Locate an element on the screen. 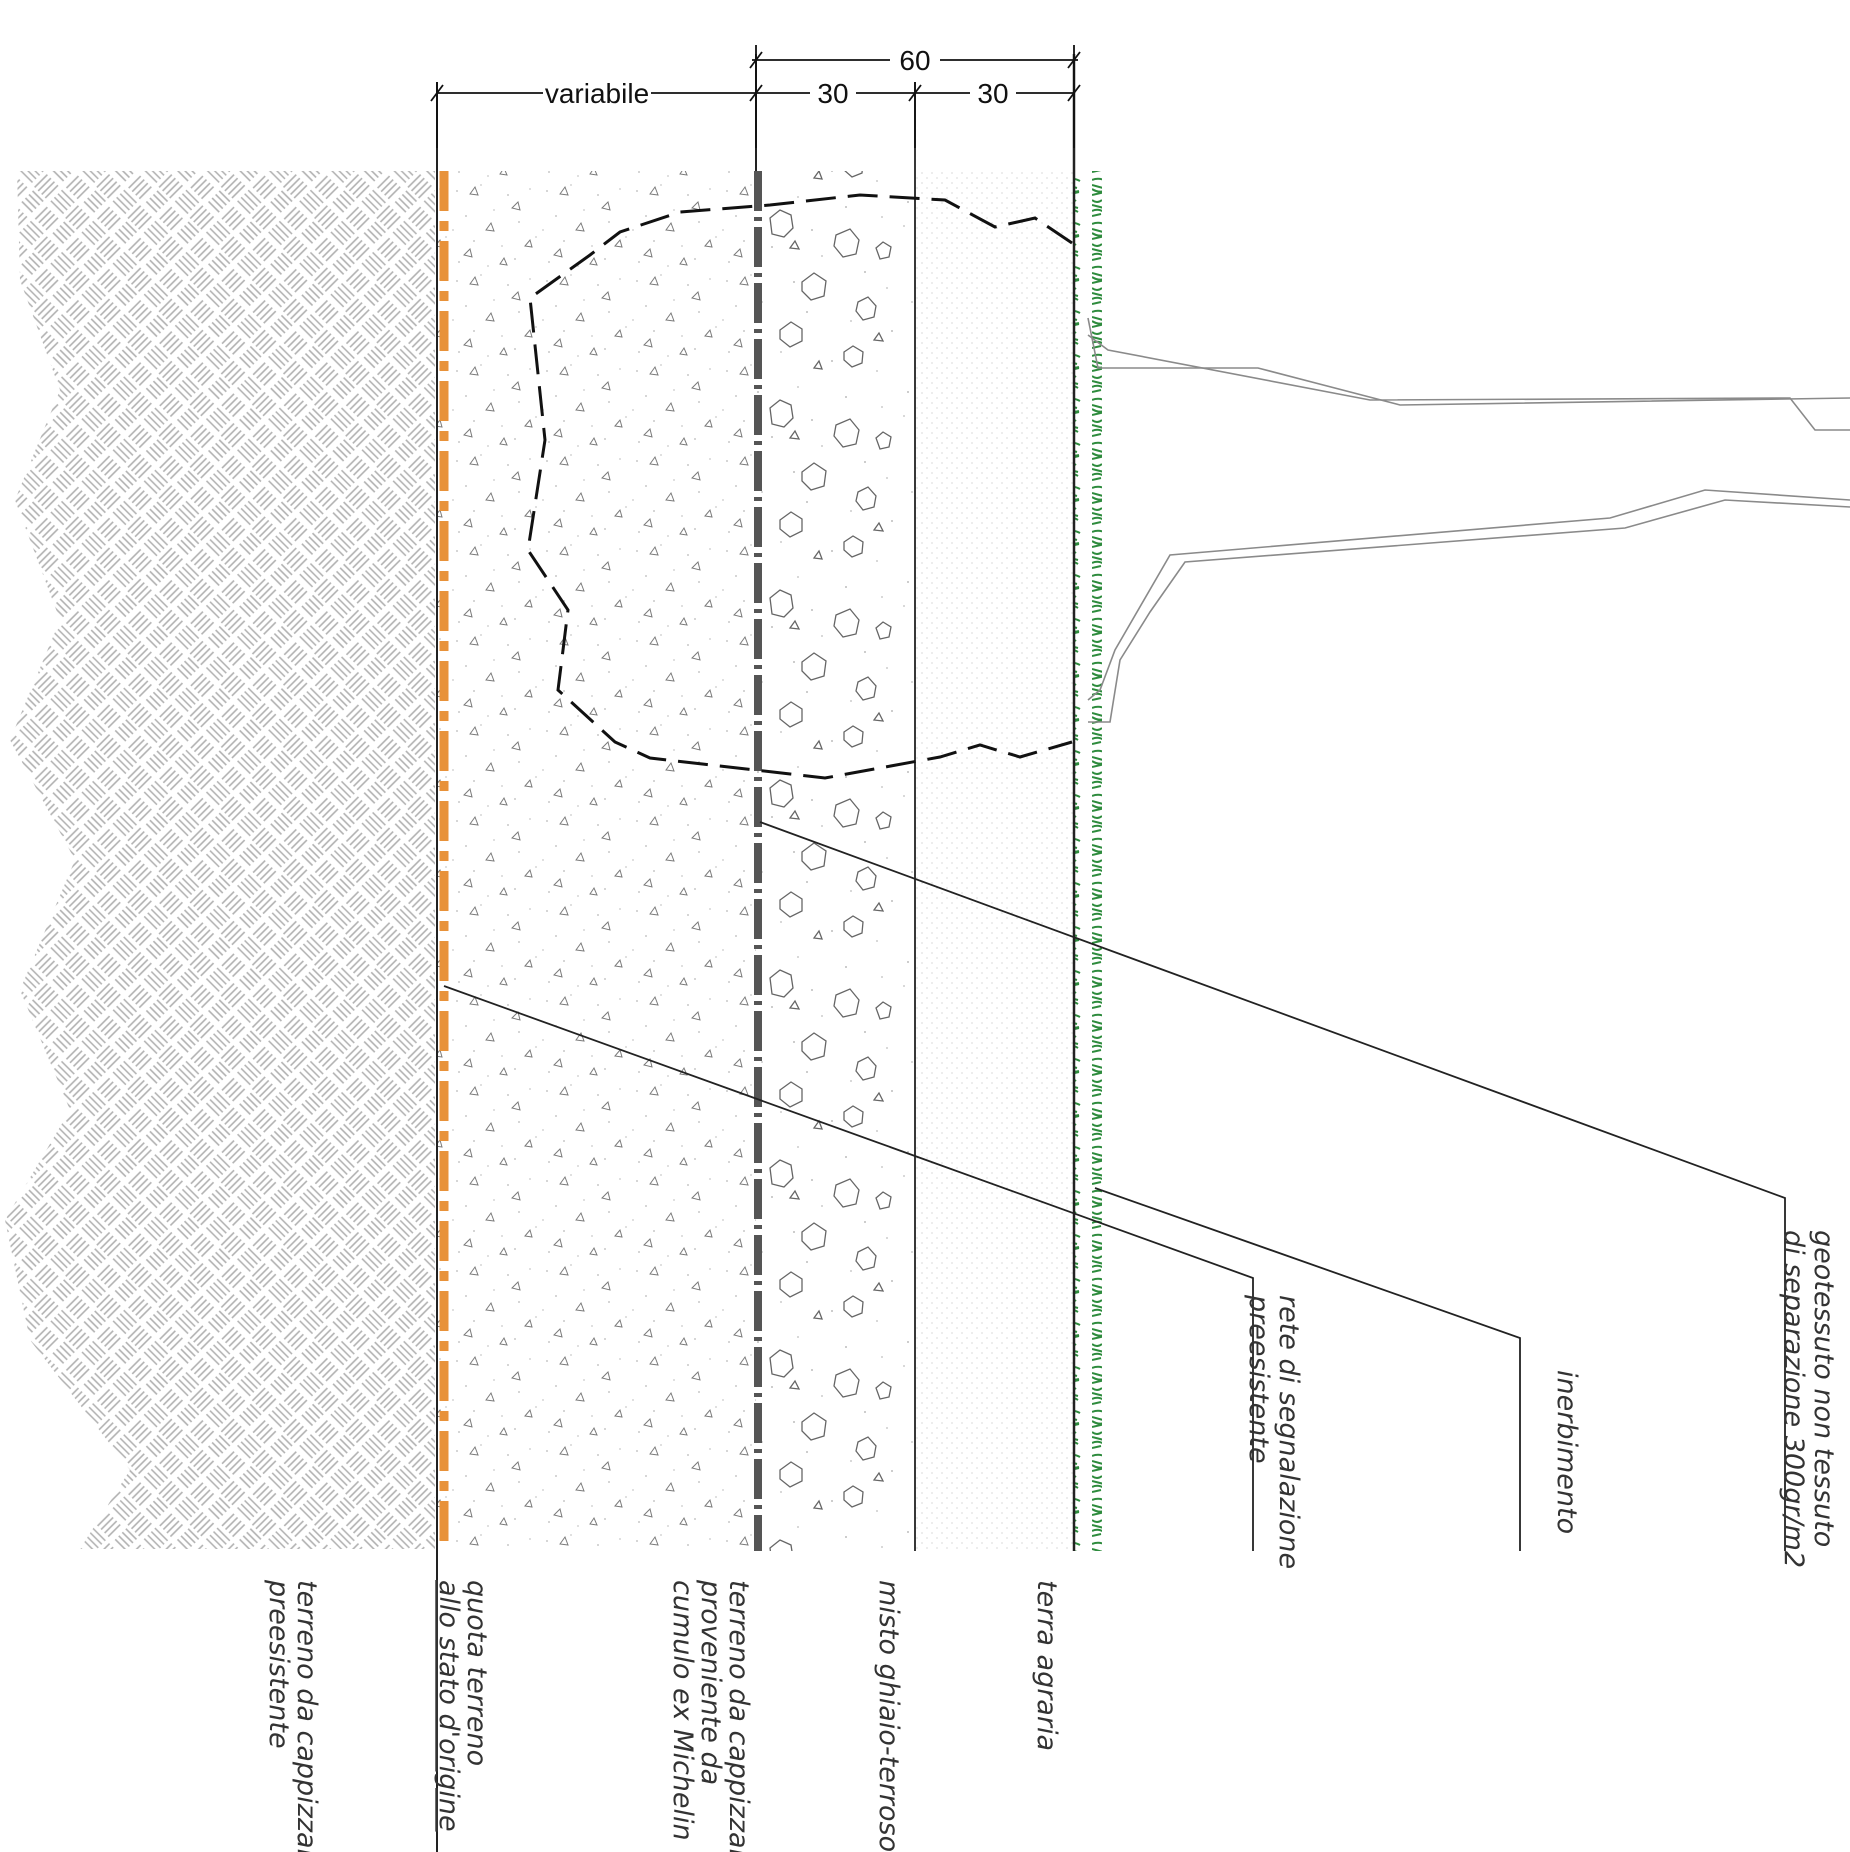 The height and width of the screenshot is (1852, 1850). leader-grass is located at coordinates (1307, 1369).